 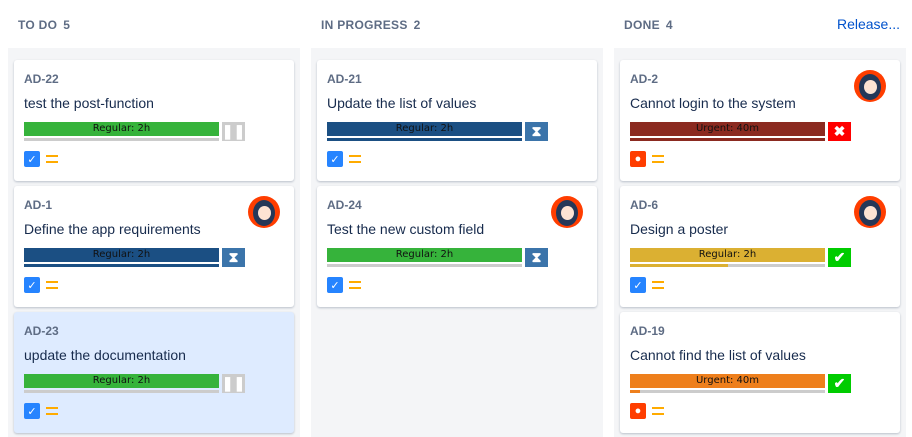 What do you see at coordinates (713, 103) in the screenshot?
I see `issue-summary: Cannot login to the system` at bounding box center [713, 103].